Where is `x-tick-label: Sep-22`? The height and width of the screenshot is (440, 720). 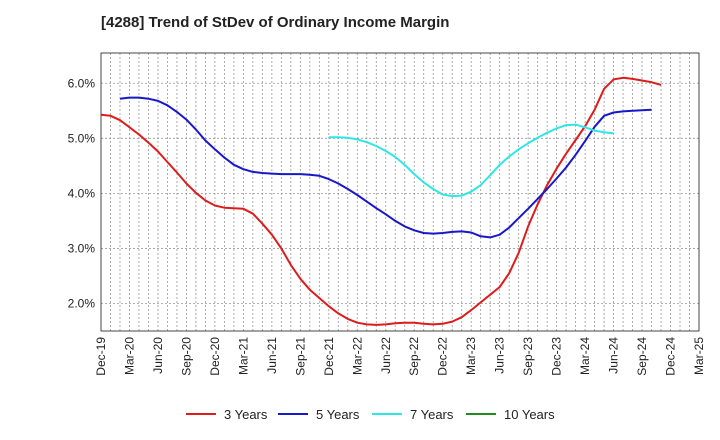
x-tick-label: Sep-22 is located at coordinates (414, 356).